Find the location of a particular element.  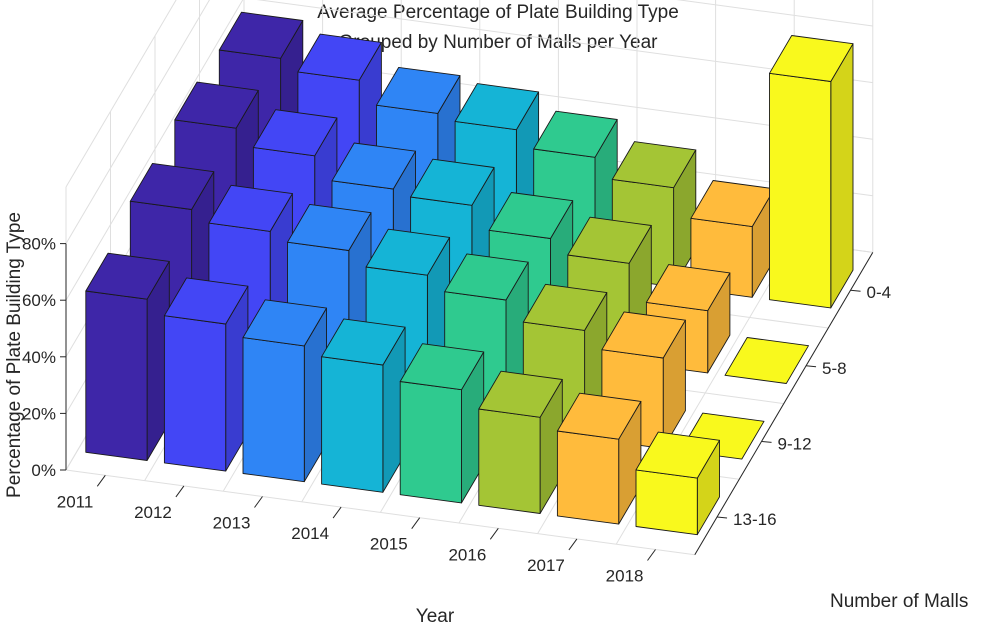

chart-title-line-2: Grouped by Number of Malls per Year is located at coordinates (498, 42).